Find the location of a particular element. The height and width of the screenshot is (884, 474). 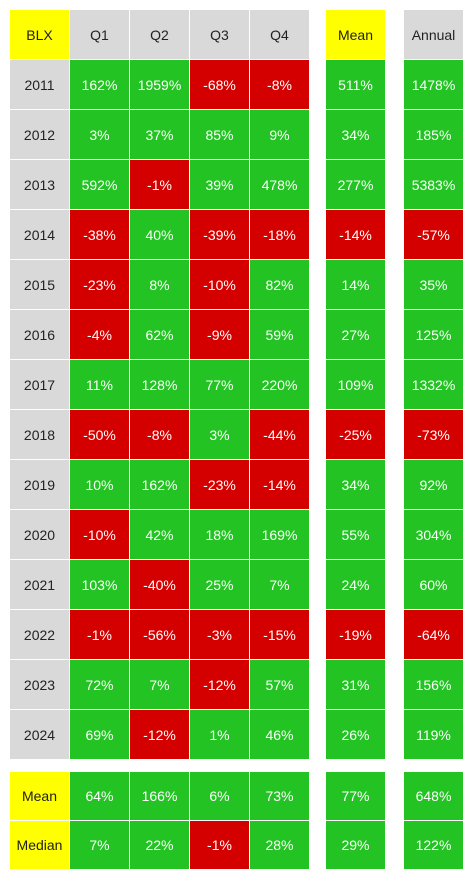

stat-cell: 7% is located at coordinates (100, 845).